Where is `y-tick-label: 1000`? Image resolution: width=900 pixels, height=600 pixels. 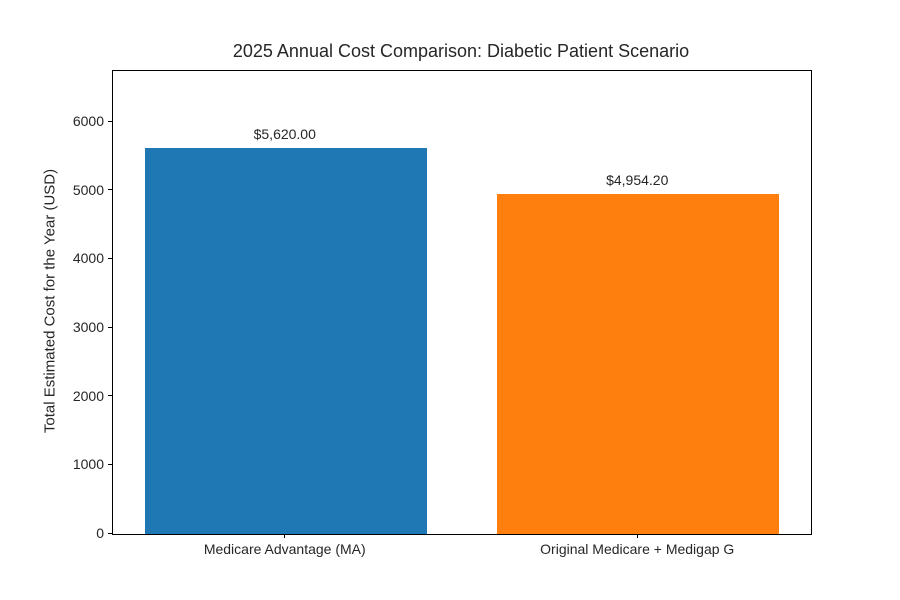 y-tick-label: 1000 is located at coordinates (88, 464).